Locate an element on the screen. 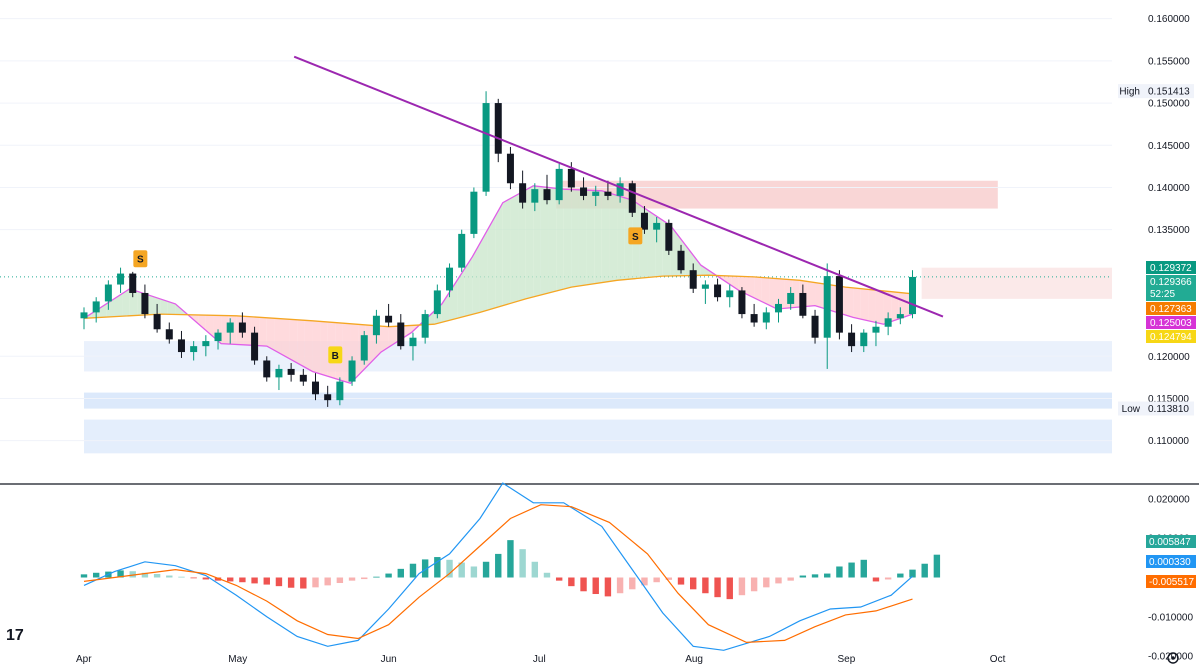 This screenshot has height=666, width=1199. signal-label: S is located at coordinates (635, 237).